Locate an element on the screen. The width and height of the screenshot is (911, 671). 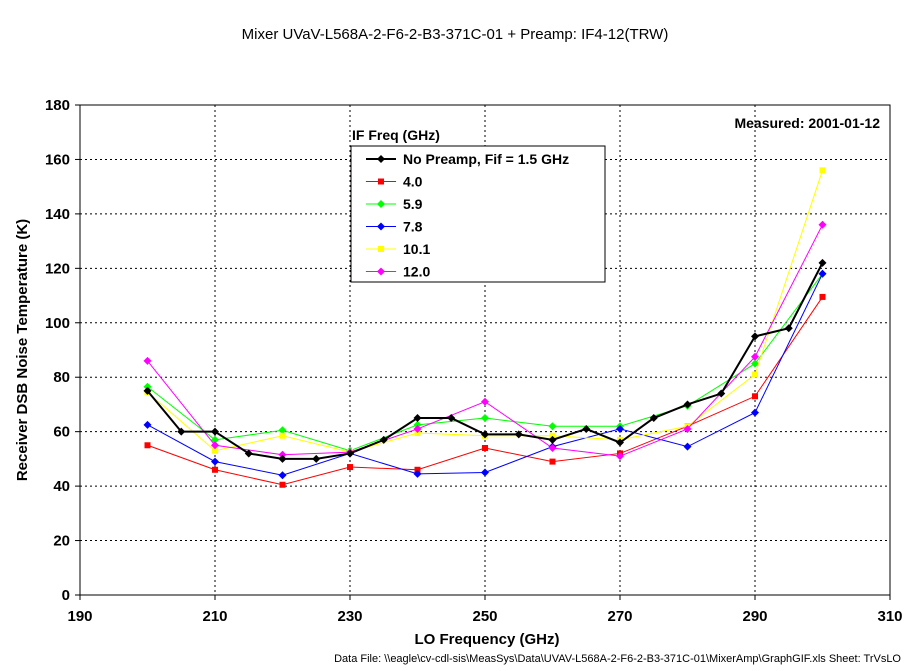
y-tick-label: 180 is located at coordinates (57, 105).